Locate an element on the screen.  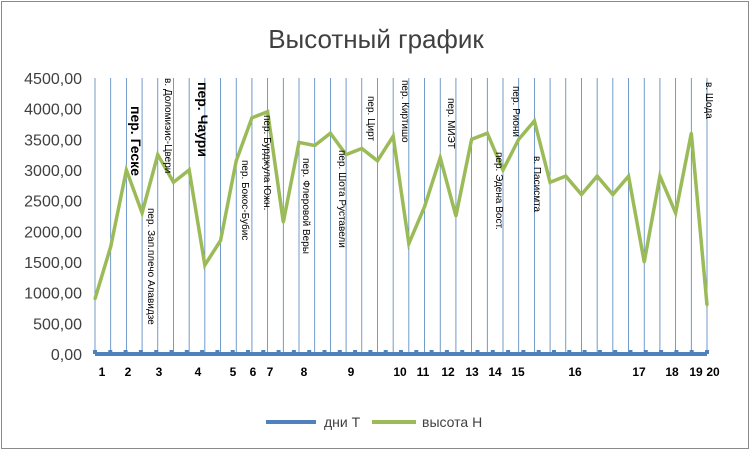
x-day-label: 12 is located at coordinates (448, 372).